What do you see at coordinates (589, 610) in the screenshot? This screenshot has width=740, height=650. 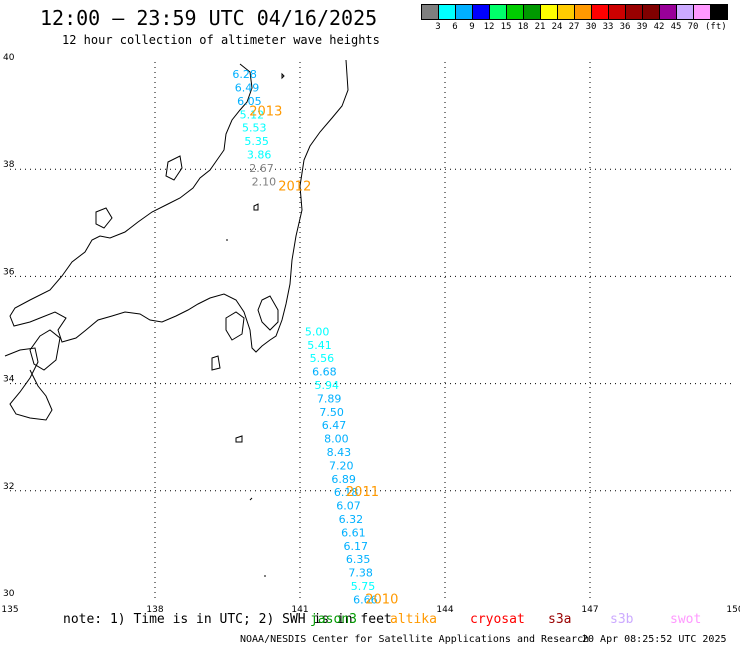 I see `lon-tick-label: 147` at bounding box center [589, 610].